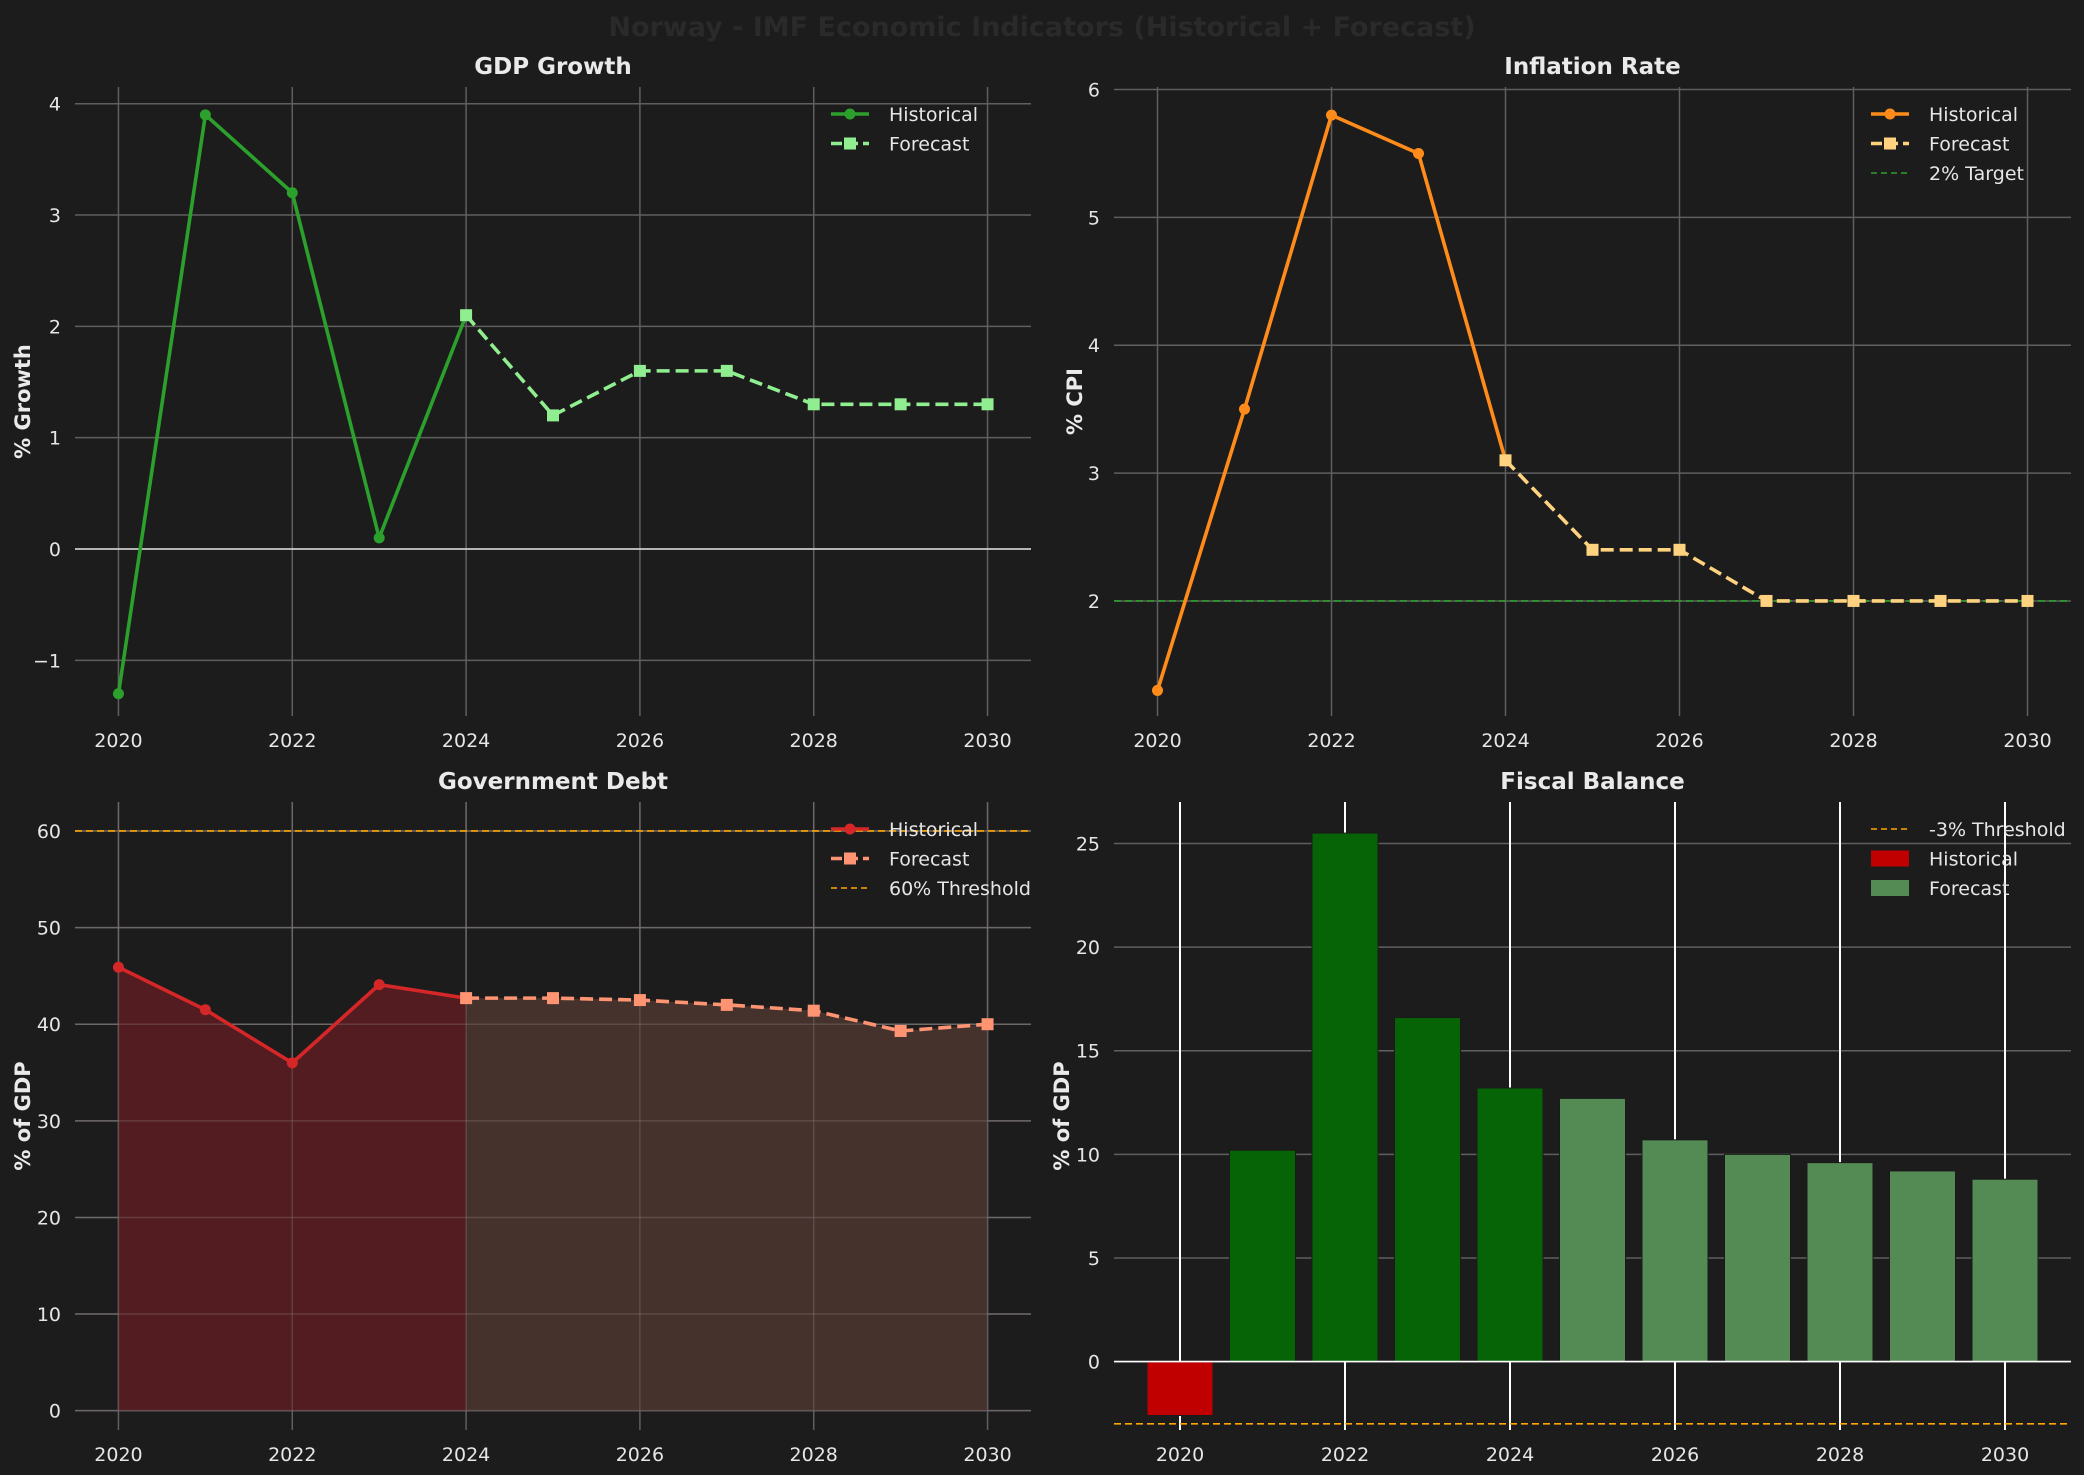 The image size is (2084, 1475). Describe the element at coordinates (118, 967) in the screenshot. I see `point-historical-2020` at that location.